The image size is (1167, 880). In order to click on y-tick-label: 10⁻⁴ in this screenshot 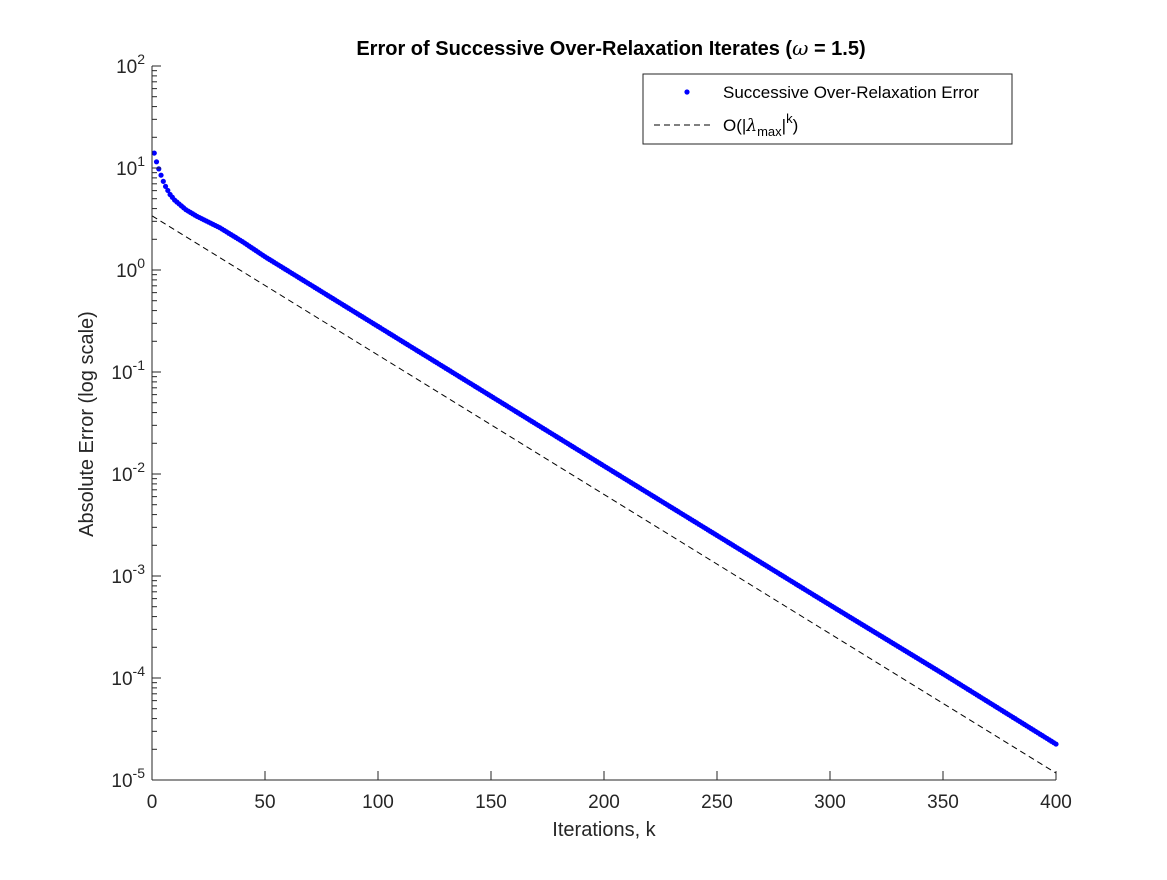, I will do `click(128, 676)`.